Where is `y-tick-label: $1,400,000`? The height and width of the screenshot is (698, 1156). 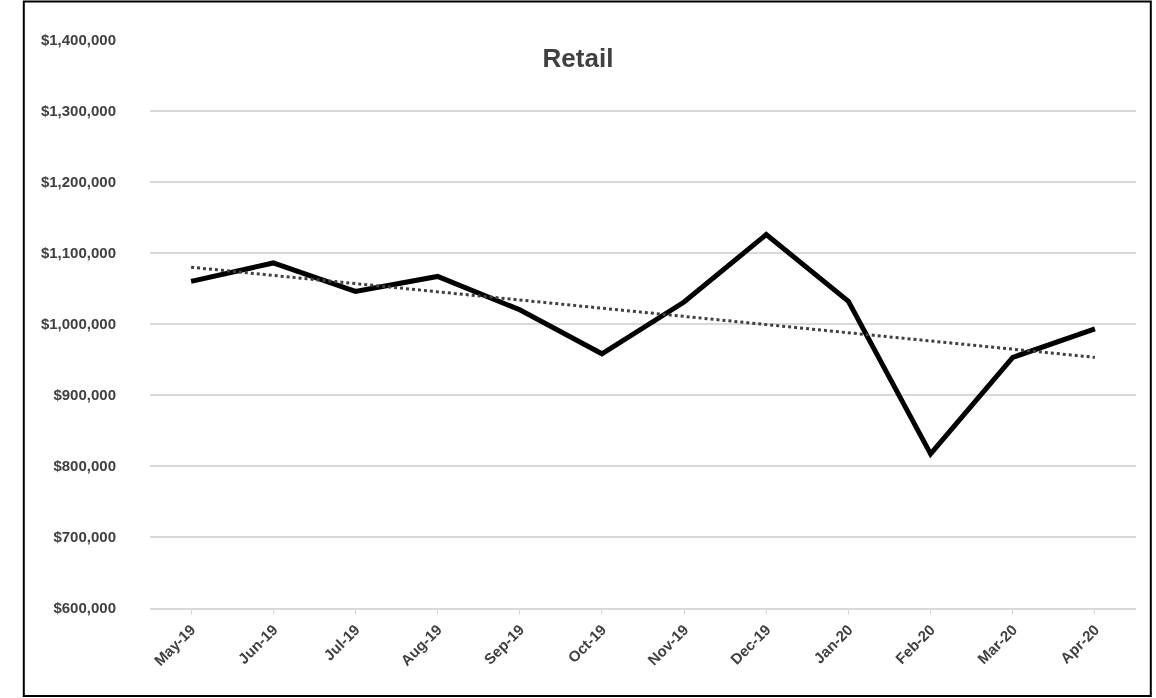
y-tick-label: $1,400,000 is located at coordinates (78, 40).